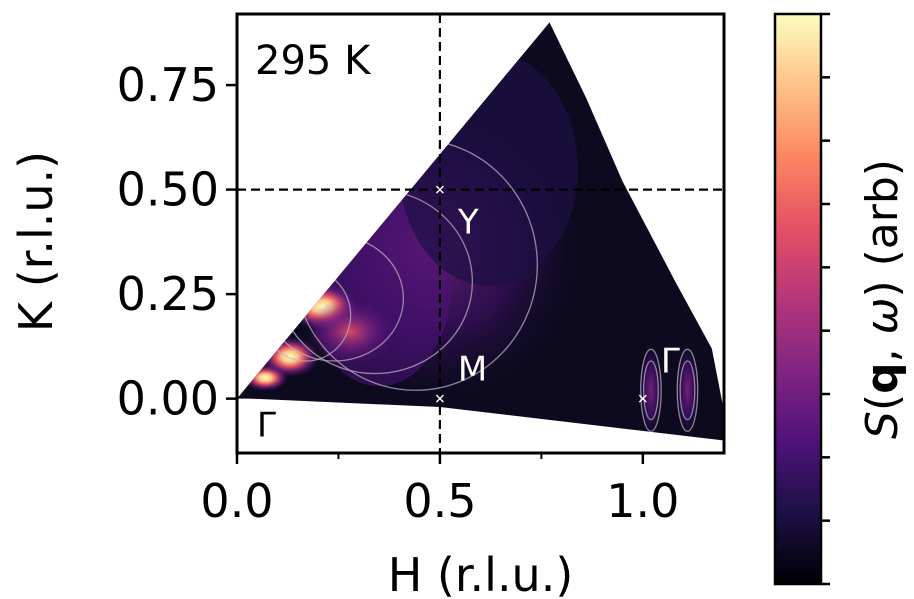 This screenshot has height=599, width=914. I want to click on colorbar-label-part: ω, so click(882, 316).